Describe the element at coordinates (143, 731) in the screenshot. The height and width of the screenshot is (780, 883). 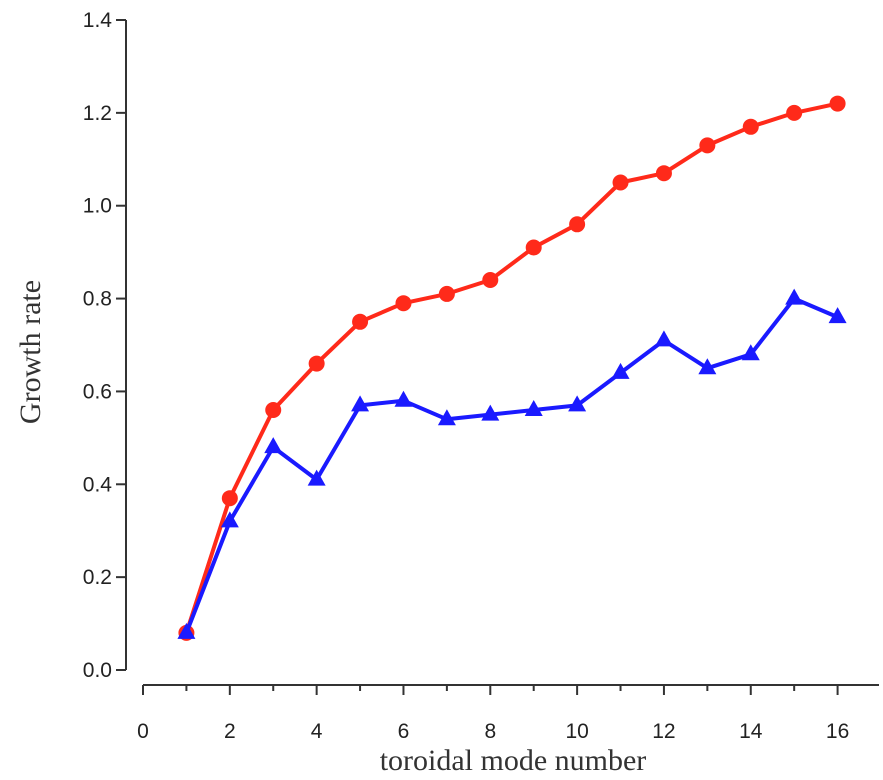
I see `x-tick-label: 0` at that location.